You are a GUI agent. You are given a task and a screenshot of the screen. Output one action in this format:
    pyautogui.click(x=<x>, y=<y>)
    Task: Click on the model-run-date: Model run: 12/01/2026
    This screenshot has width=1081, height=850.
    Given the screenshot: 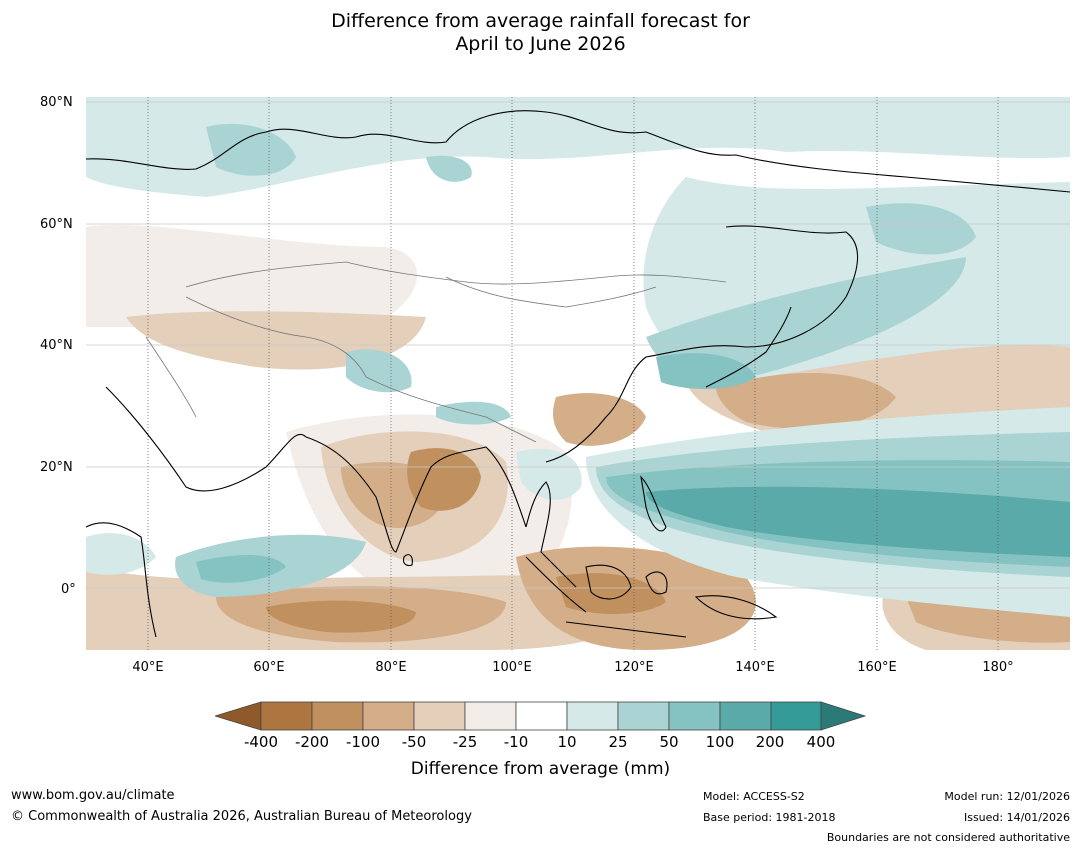 What is the action you would take?
    pyautogui.click(x=1007, y=796)
    